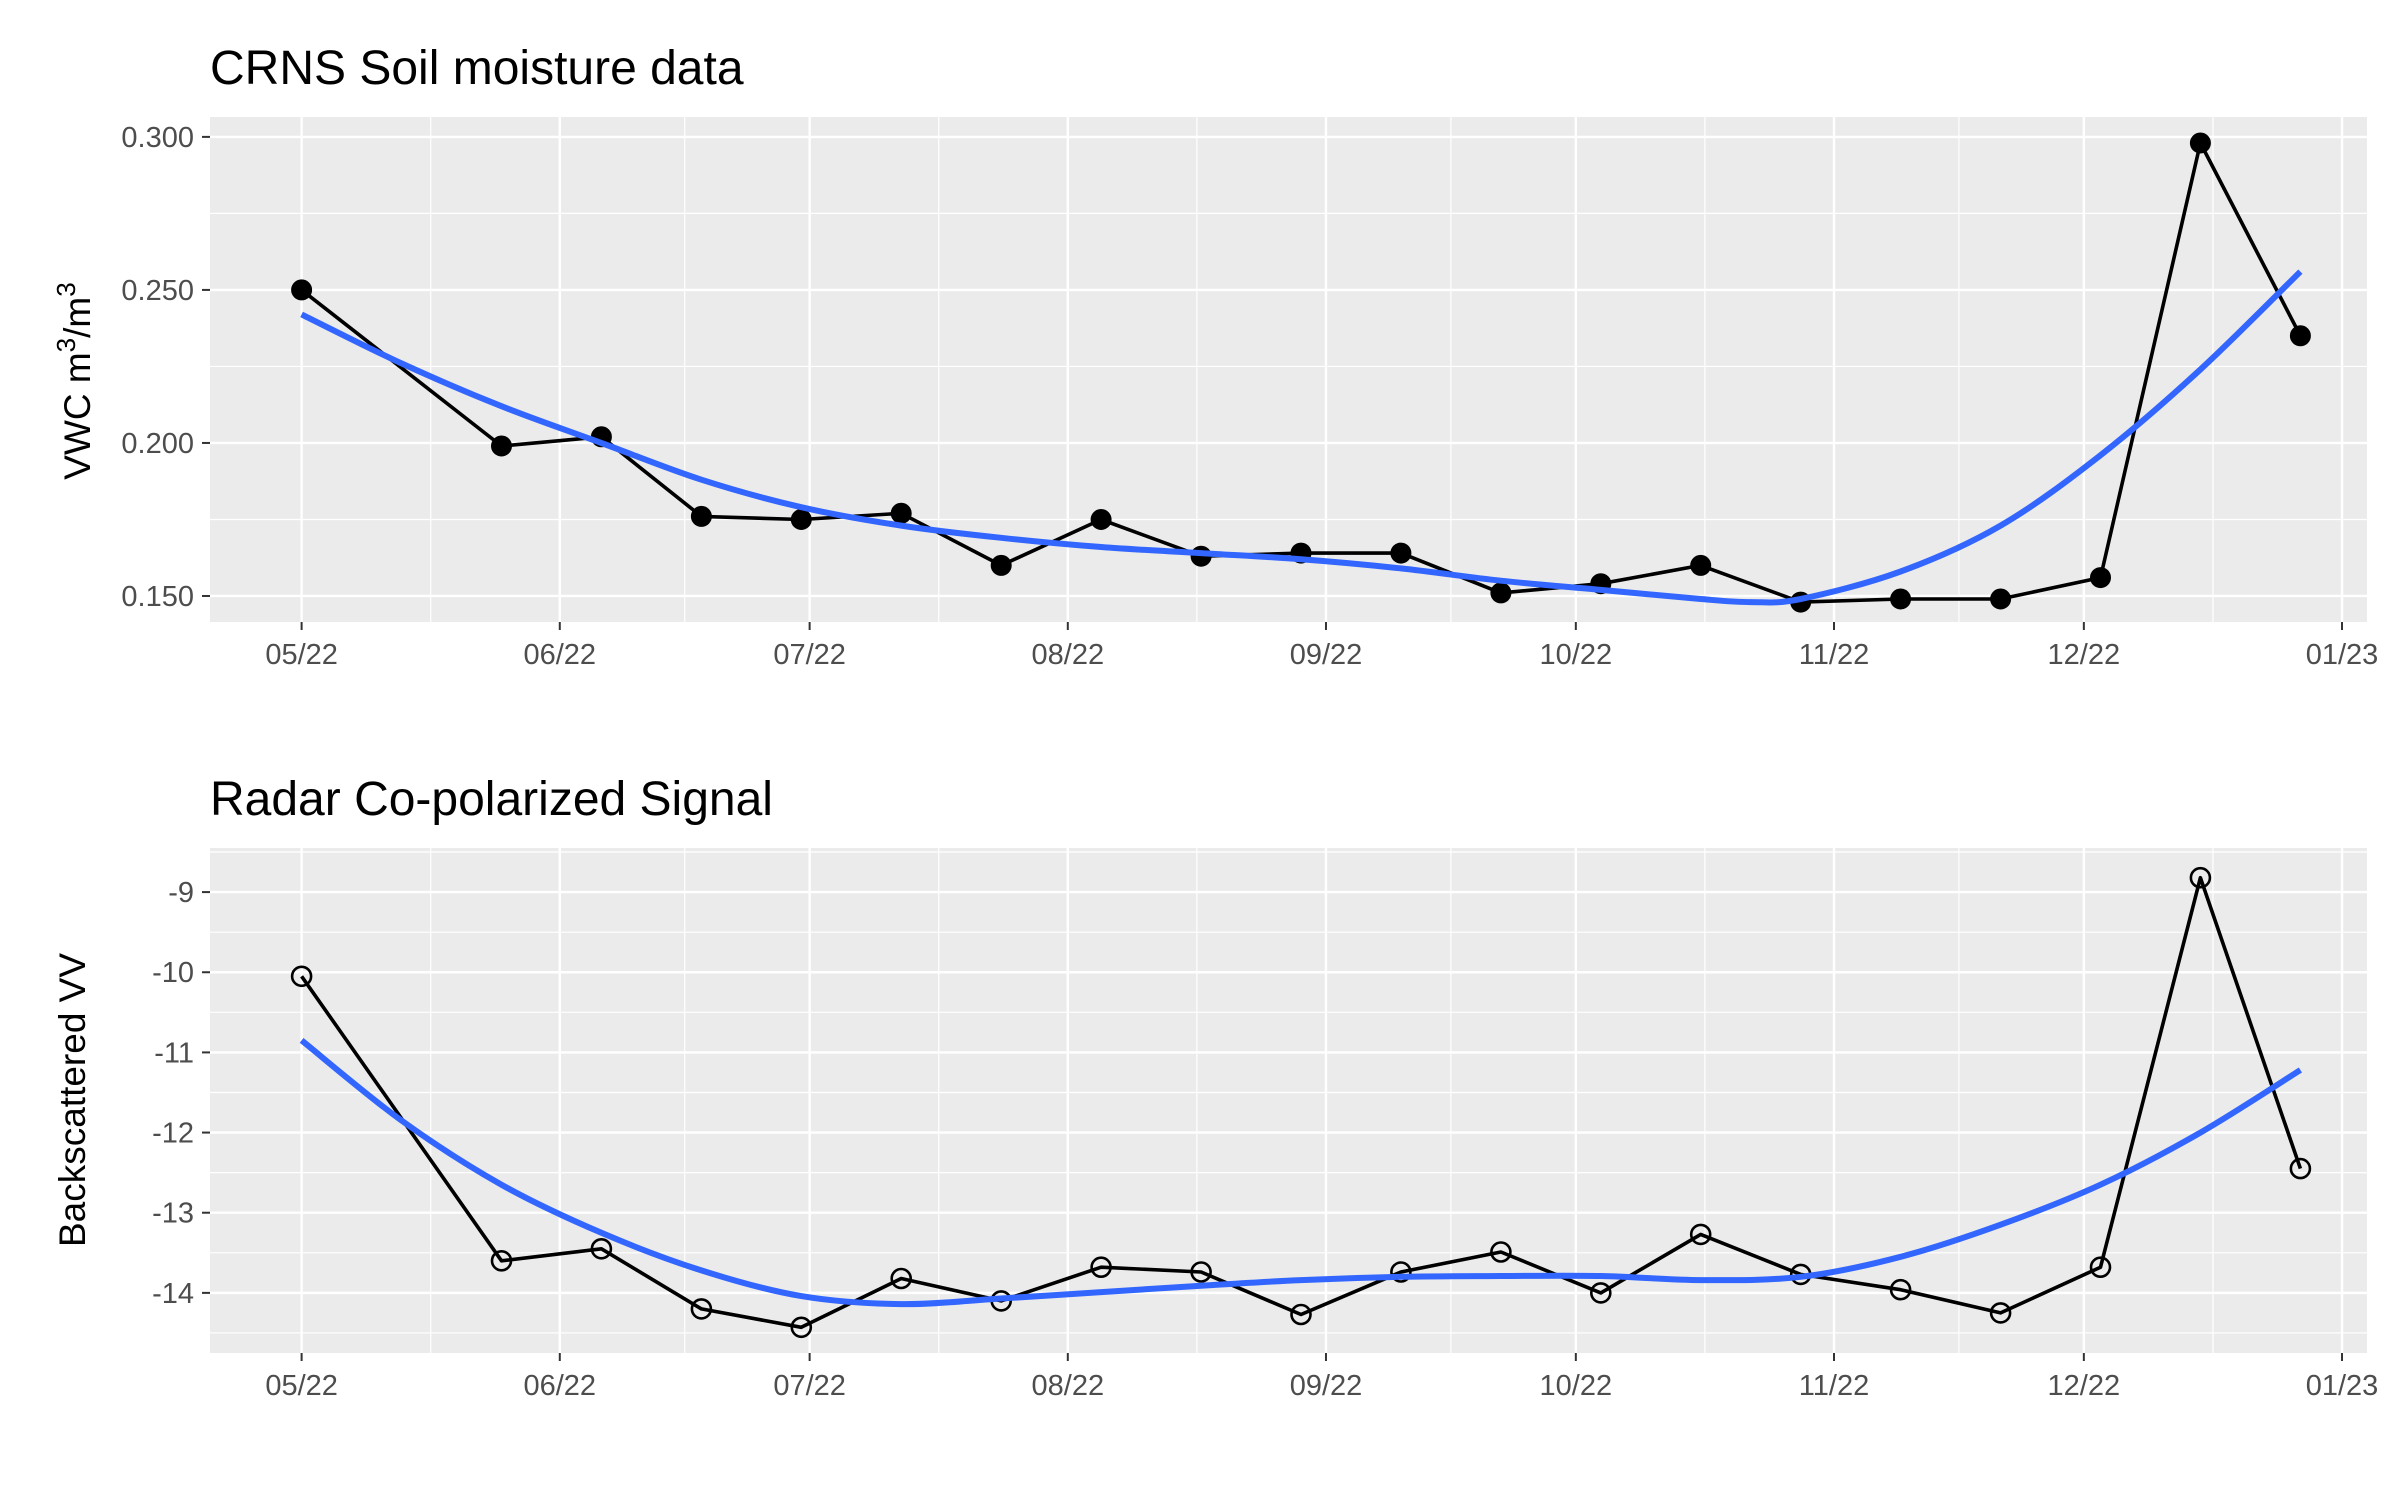 This screenshot has width=2400, height=1500. What do you see at coordinates (1326, 655) in the screenshot?
I see `soil-moisture-x-tick-label: 09/22` at bounding box center [1326, 655].